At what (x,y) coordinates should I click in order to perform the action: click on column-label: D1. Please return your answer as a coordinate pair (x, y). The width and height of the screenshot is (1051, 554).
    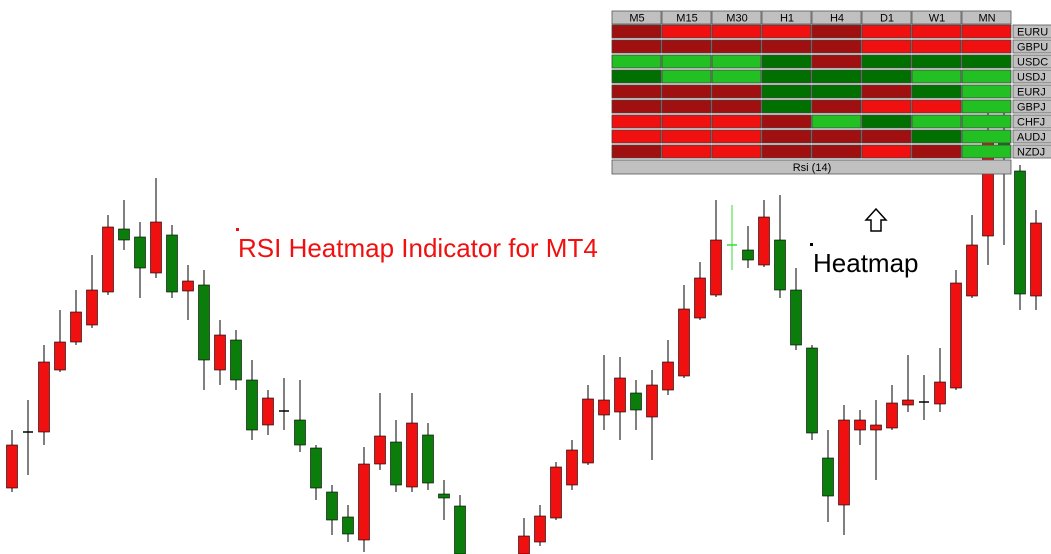
    Looking at the image, I should click on (887, 18).